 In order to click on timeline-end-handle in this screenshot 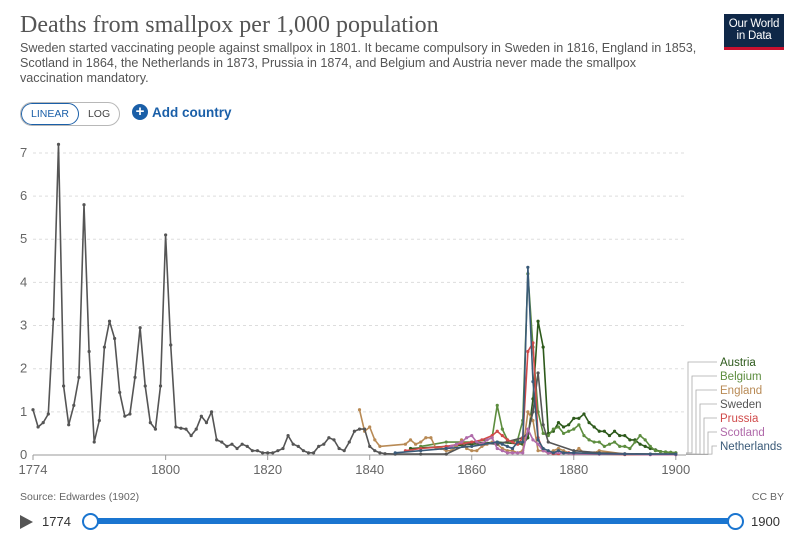, I will do `click(735, 521)`.